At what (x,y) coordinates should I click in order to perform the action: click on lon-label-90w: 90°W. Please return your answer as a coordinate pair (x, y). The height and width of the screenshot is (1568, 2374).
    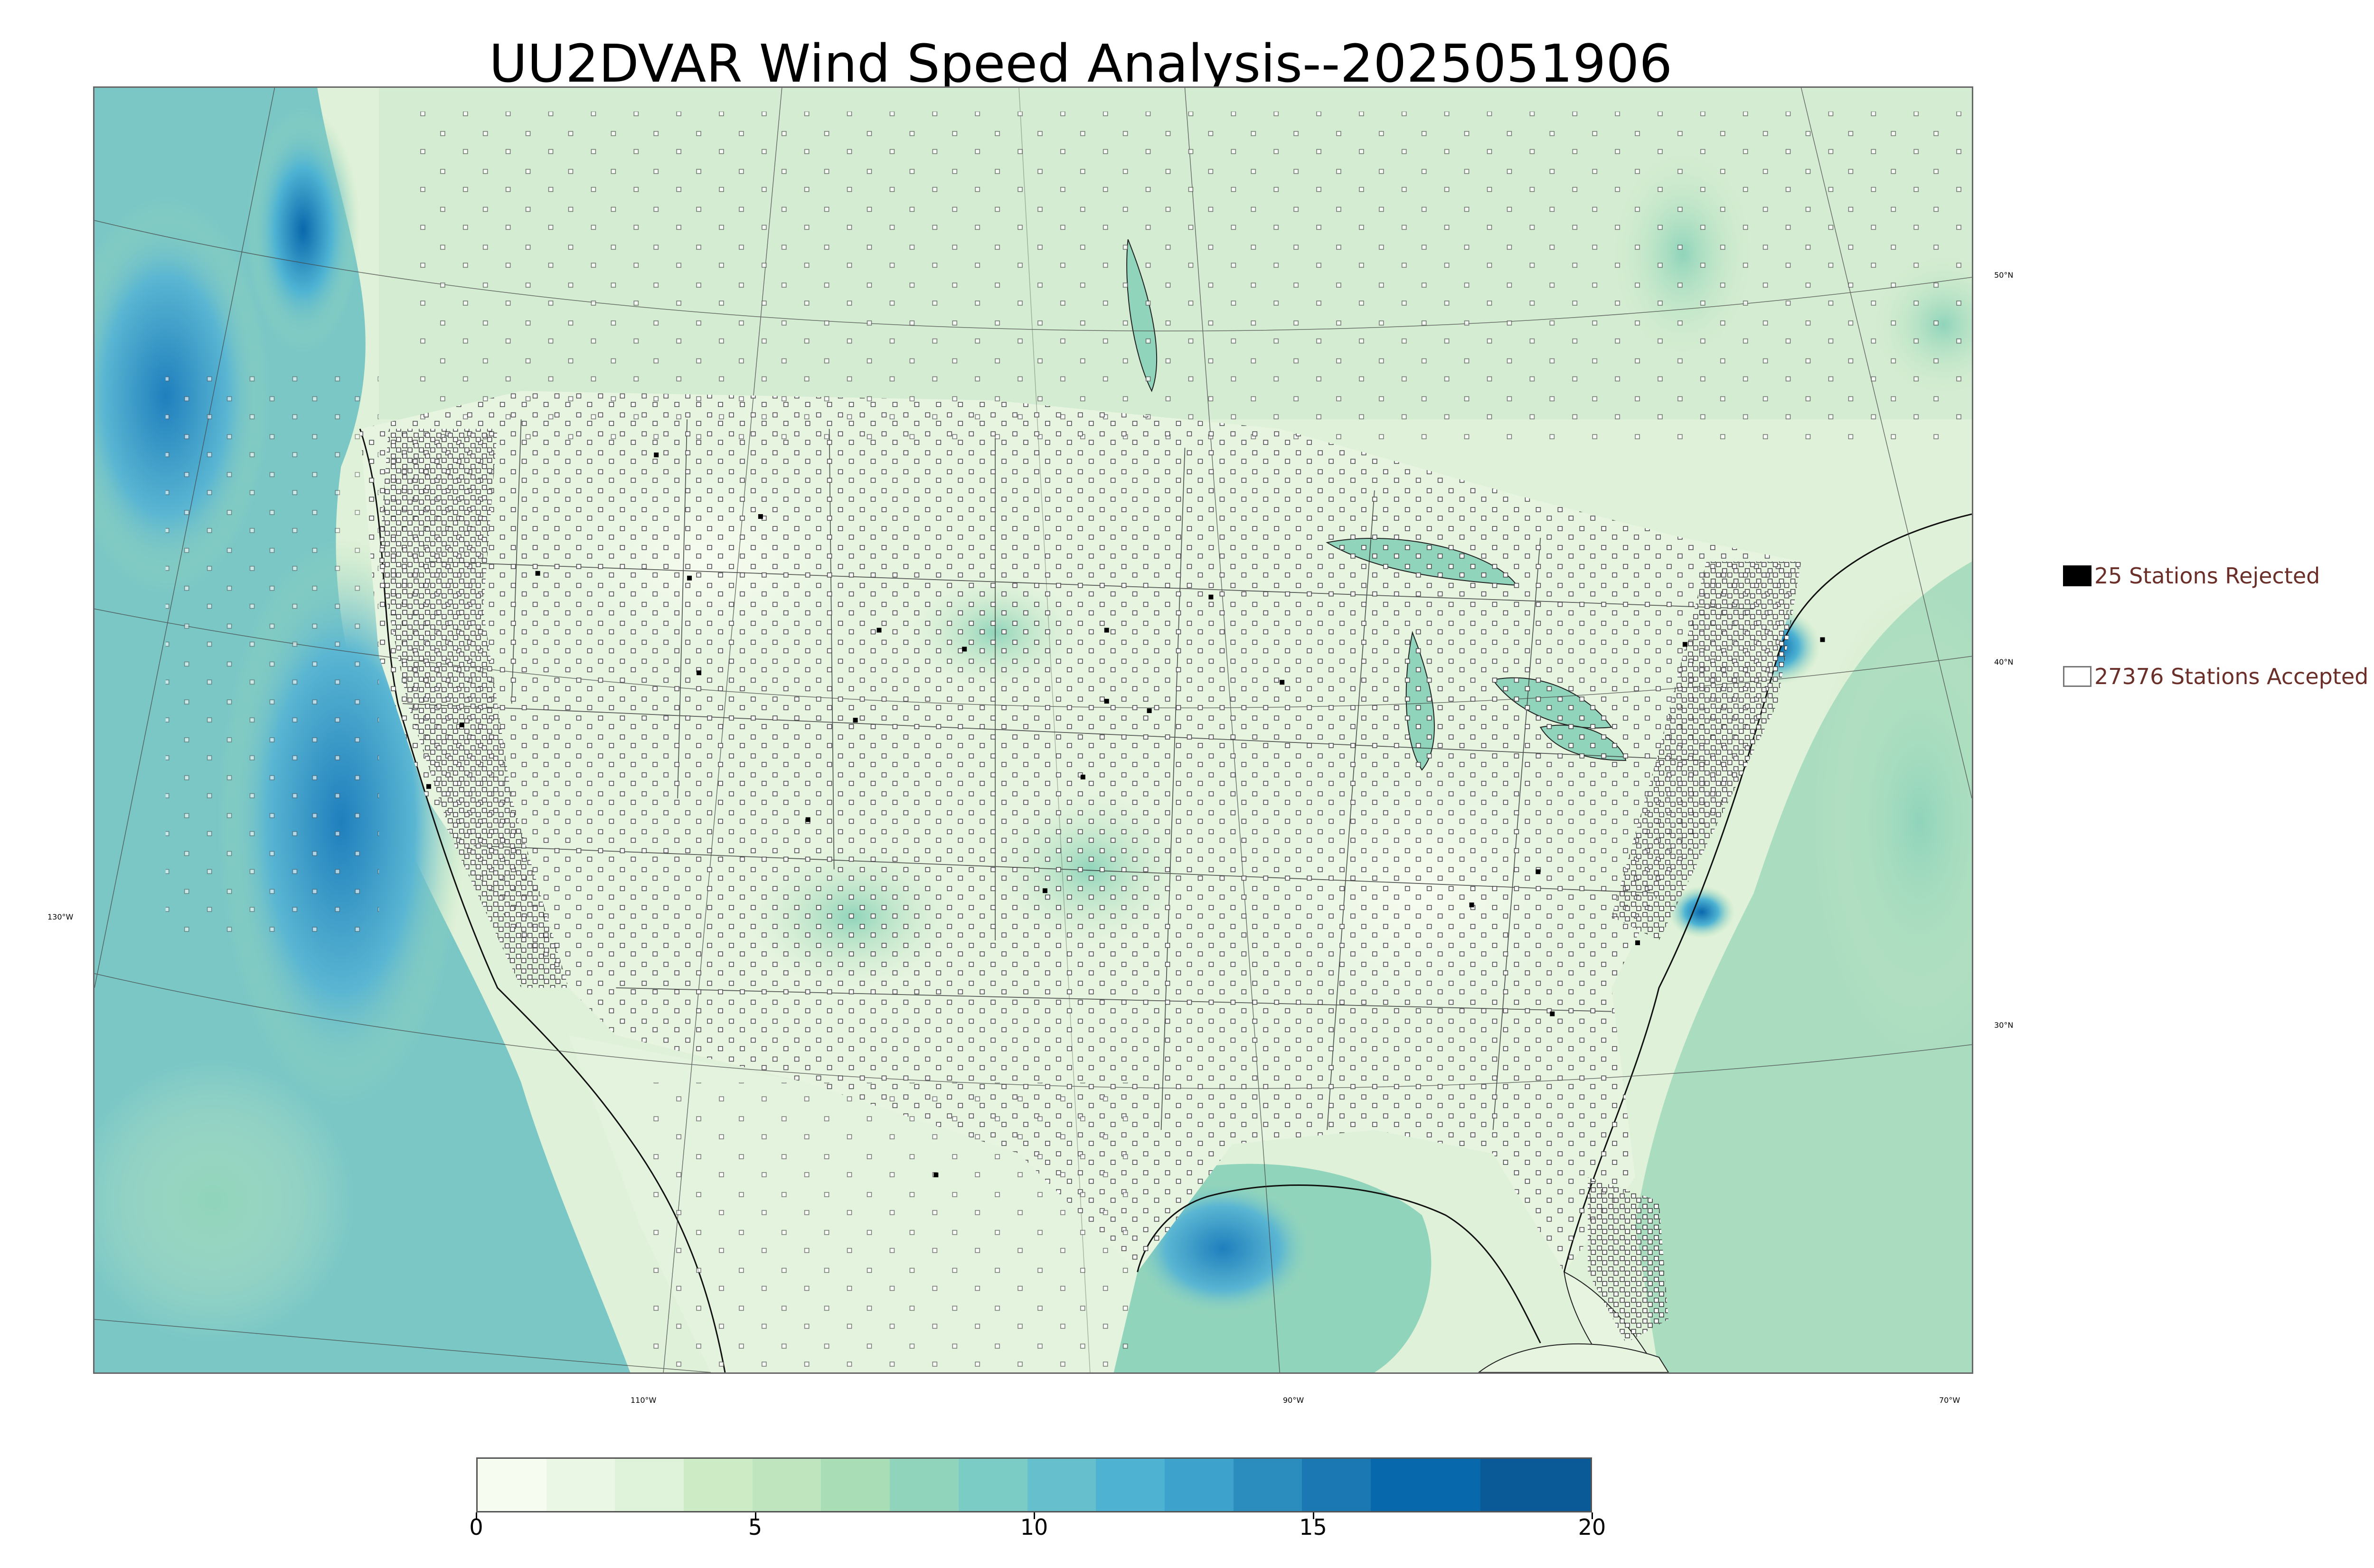
    Looking at the image, I should click on (1293, 1400).